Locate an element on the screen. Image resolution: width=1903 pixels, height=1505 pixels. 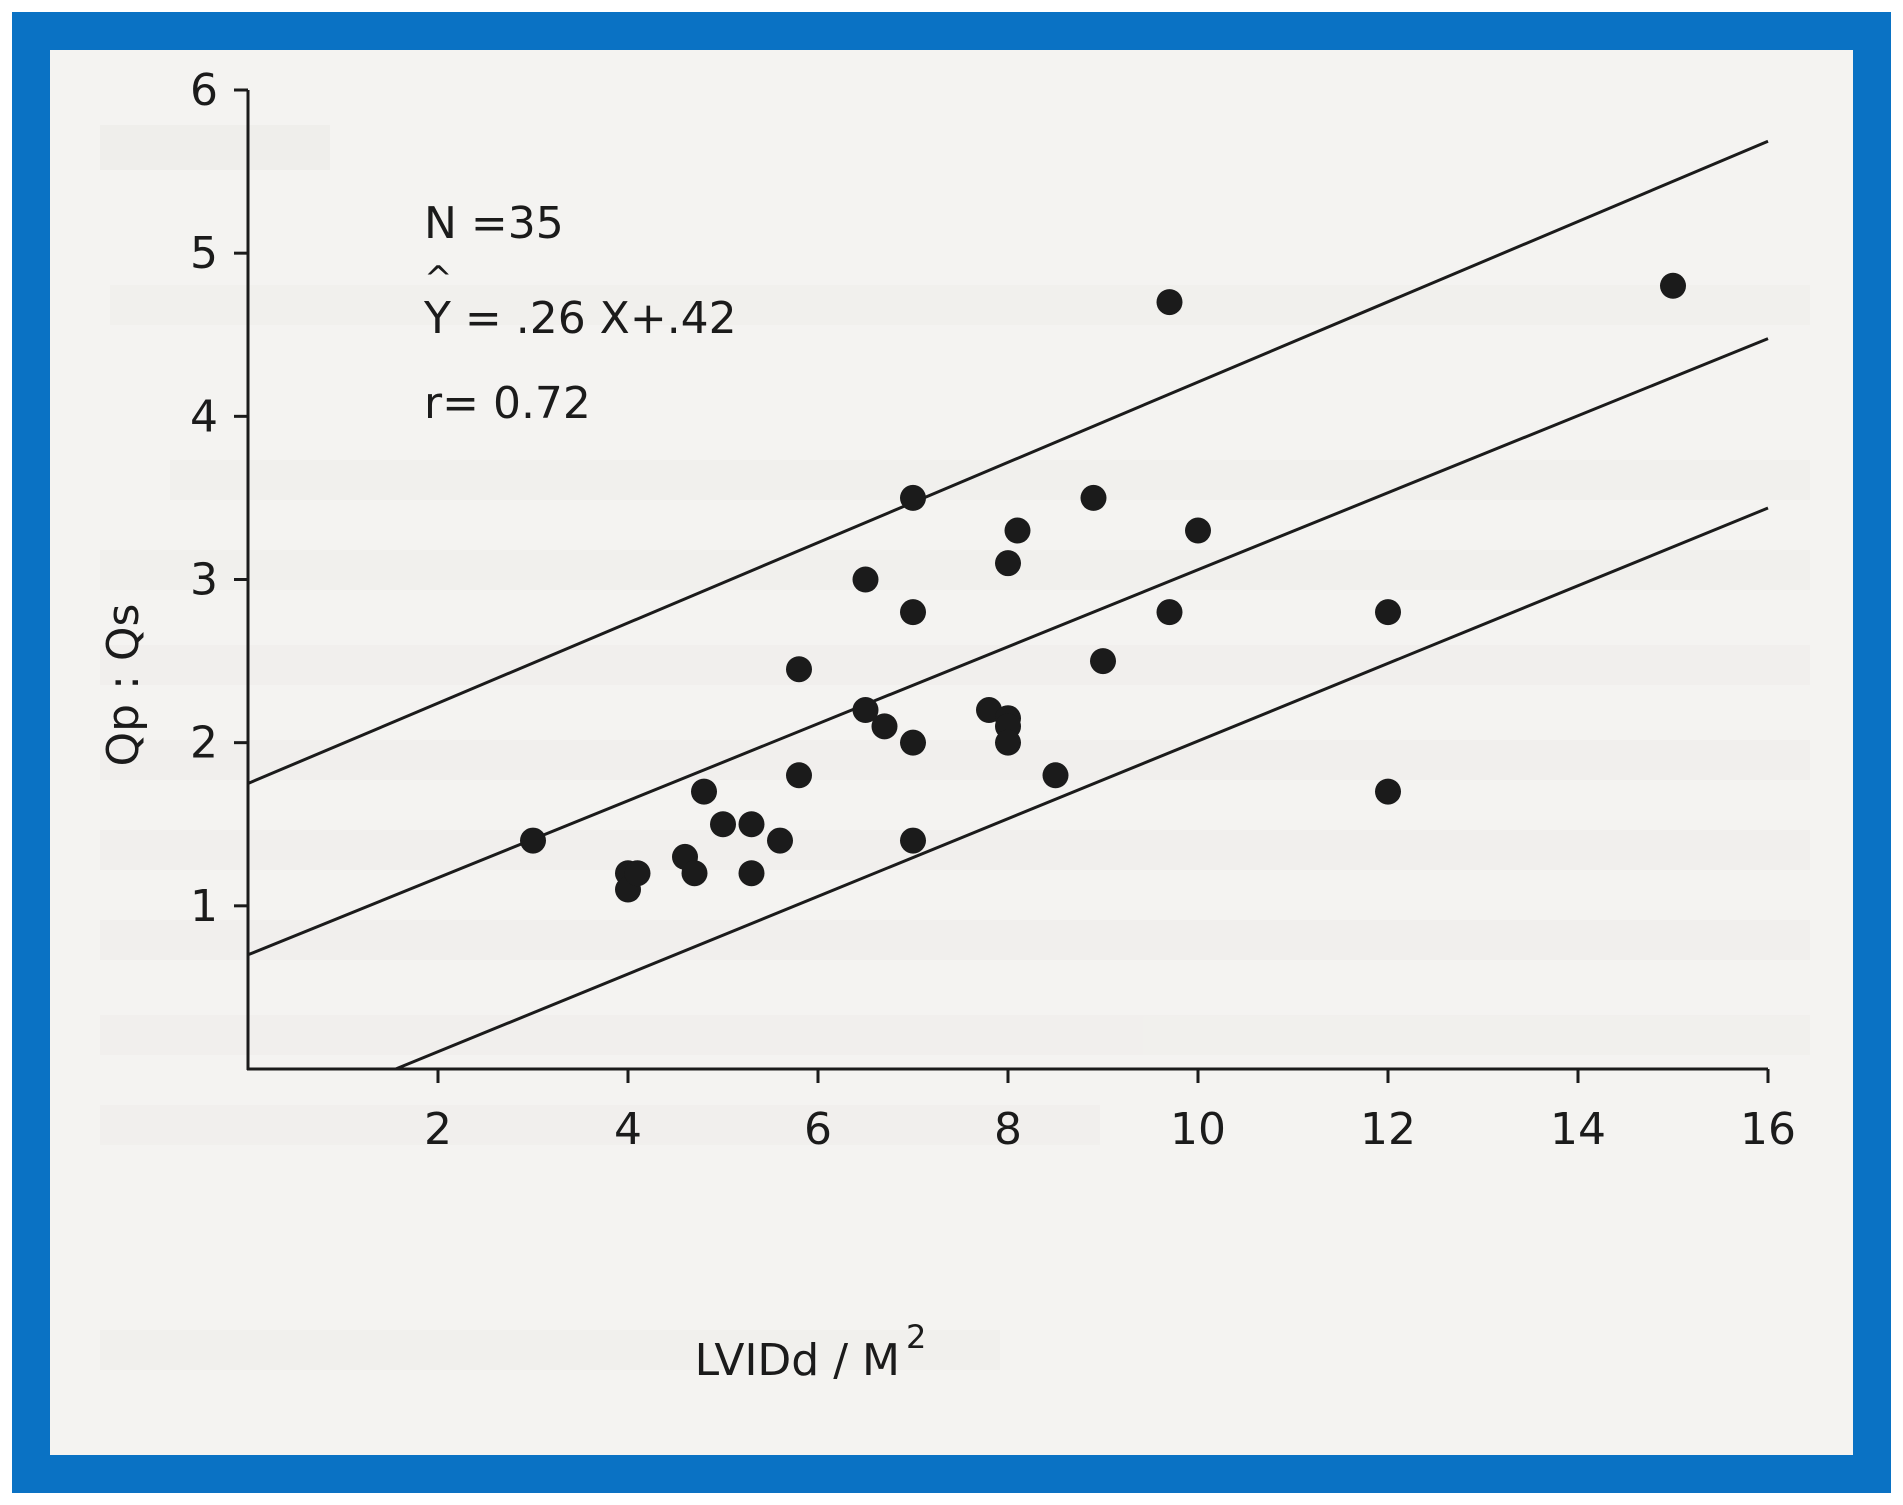
y-tick-label: 2 is located at coordinates (204, 743).